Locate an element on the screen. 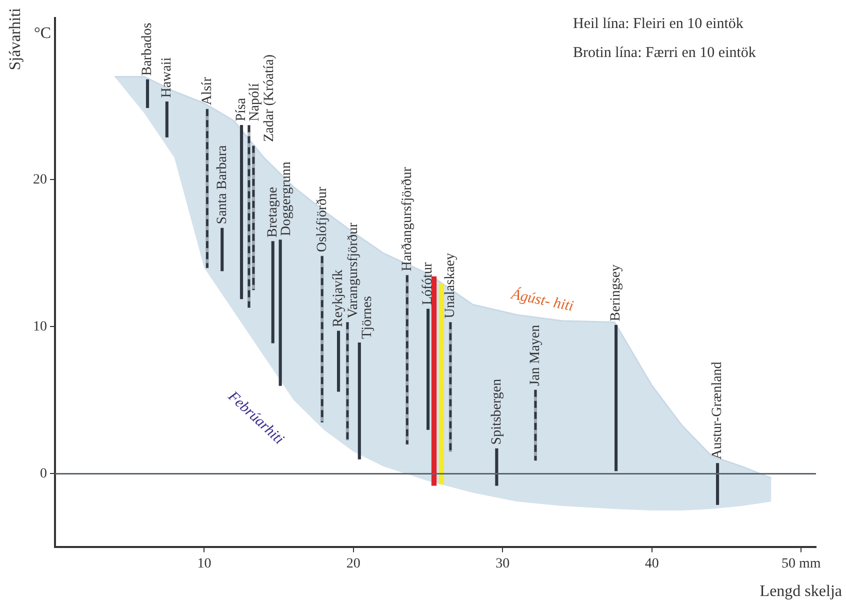 Image resolution: width=846 pixels, height=609 pixels. text: °C is located at coordinates (43, 33).